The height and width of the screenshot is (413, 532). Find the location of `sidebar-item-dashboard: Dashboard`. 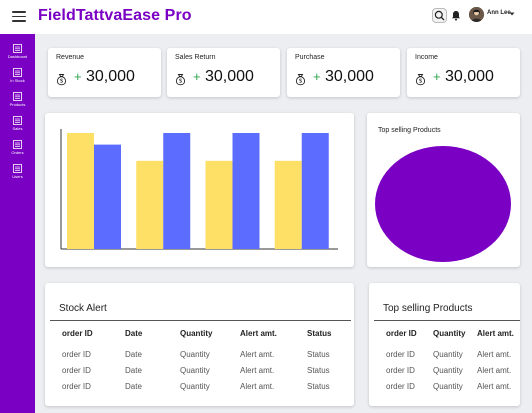

sidebar-item-dashboard: Dashboard is located at coordinates (17, 55).